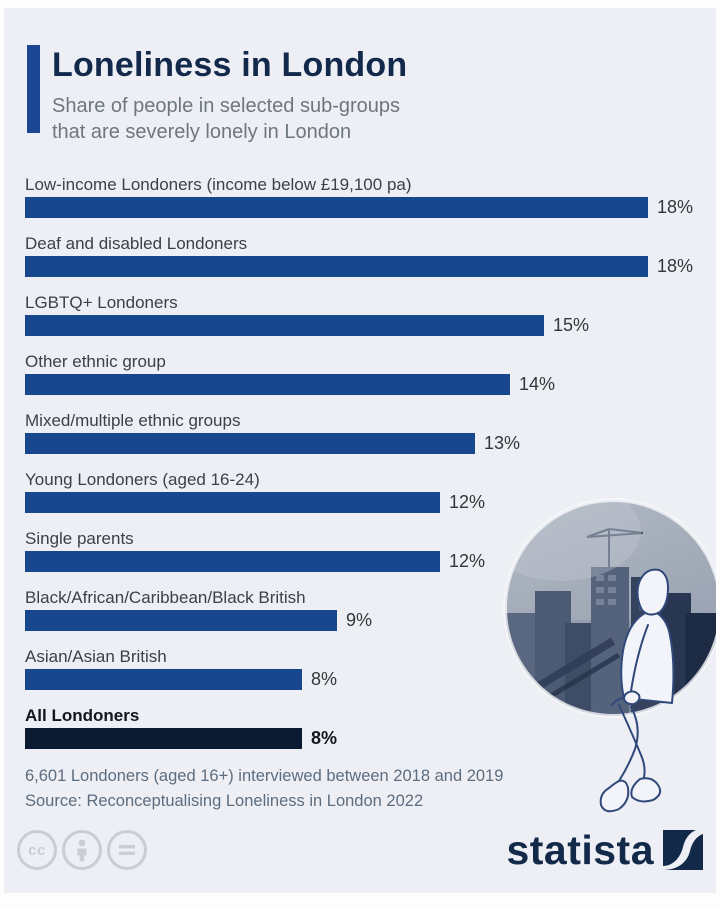 The image size is (720, 907). What do you see at coordinates (365, 491) in the screenshot?
I see `chart-row: Young Londoners (aged 16-24) 12%` at bounding box center [365, 491].